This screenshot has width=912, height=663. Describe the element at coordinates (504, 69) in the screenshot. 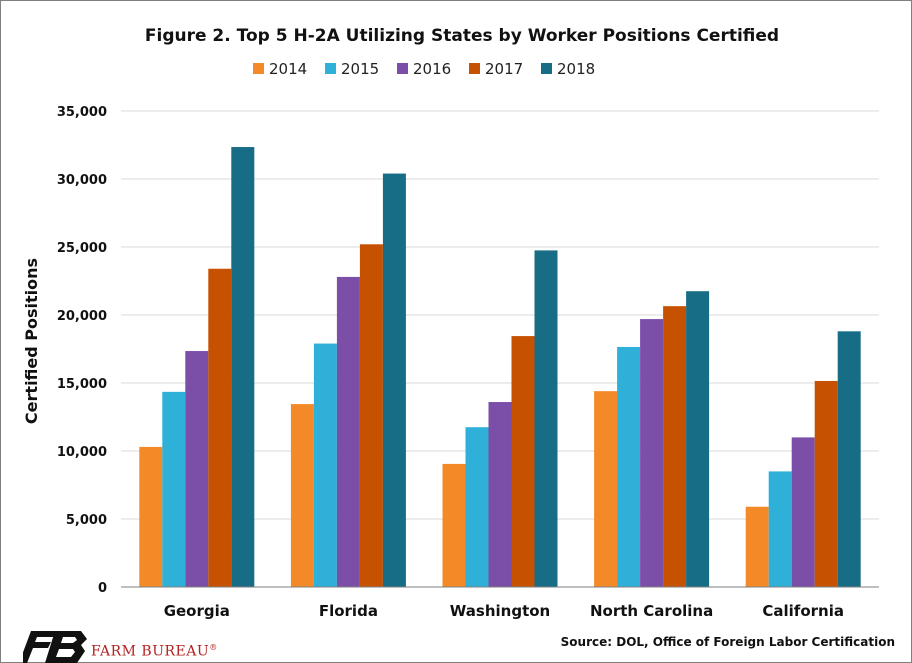

I see `legend-label-2017: 2017` at that location.